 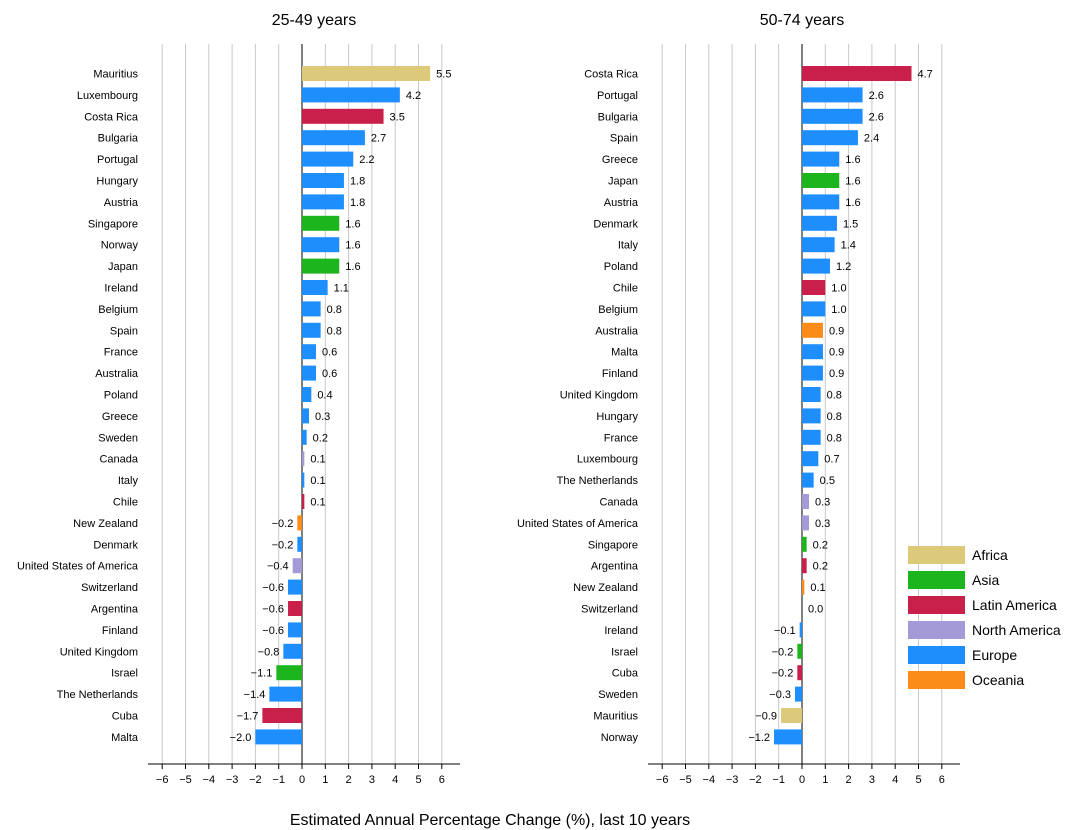 I want to click on category-label: Malta, so click(x=625, y=353).